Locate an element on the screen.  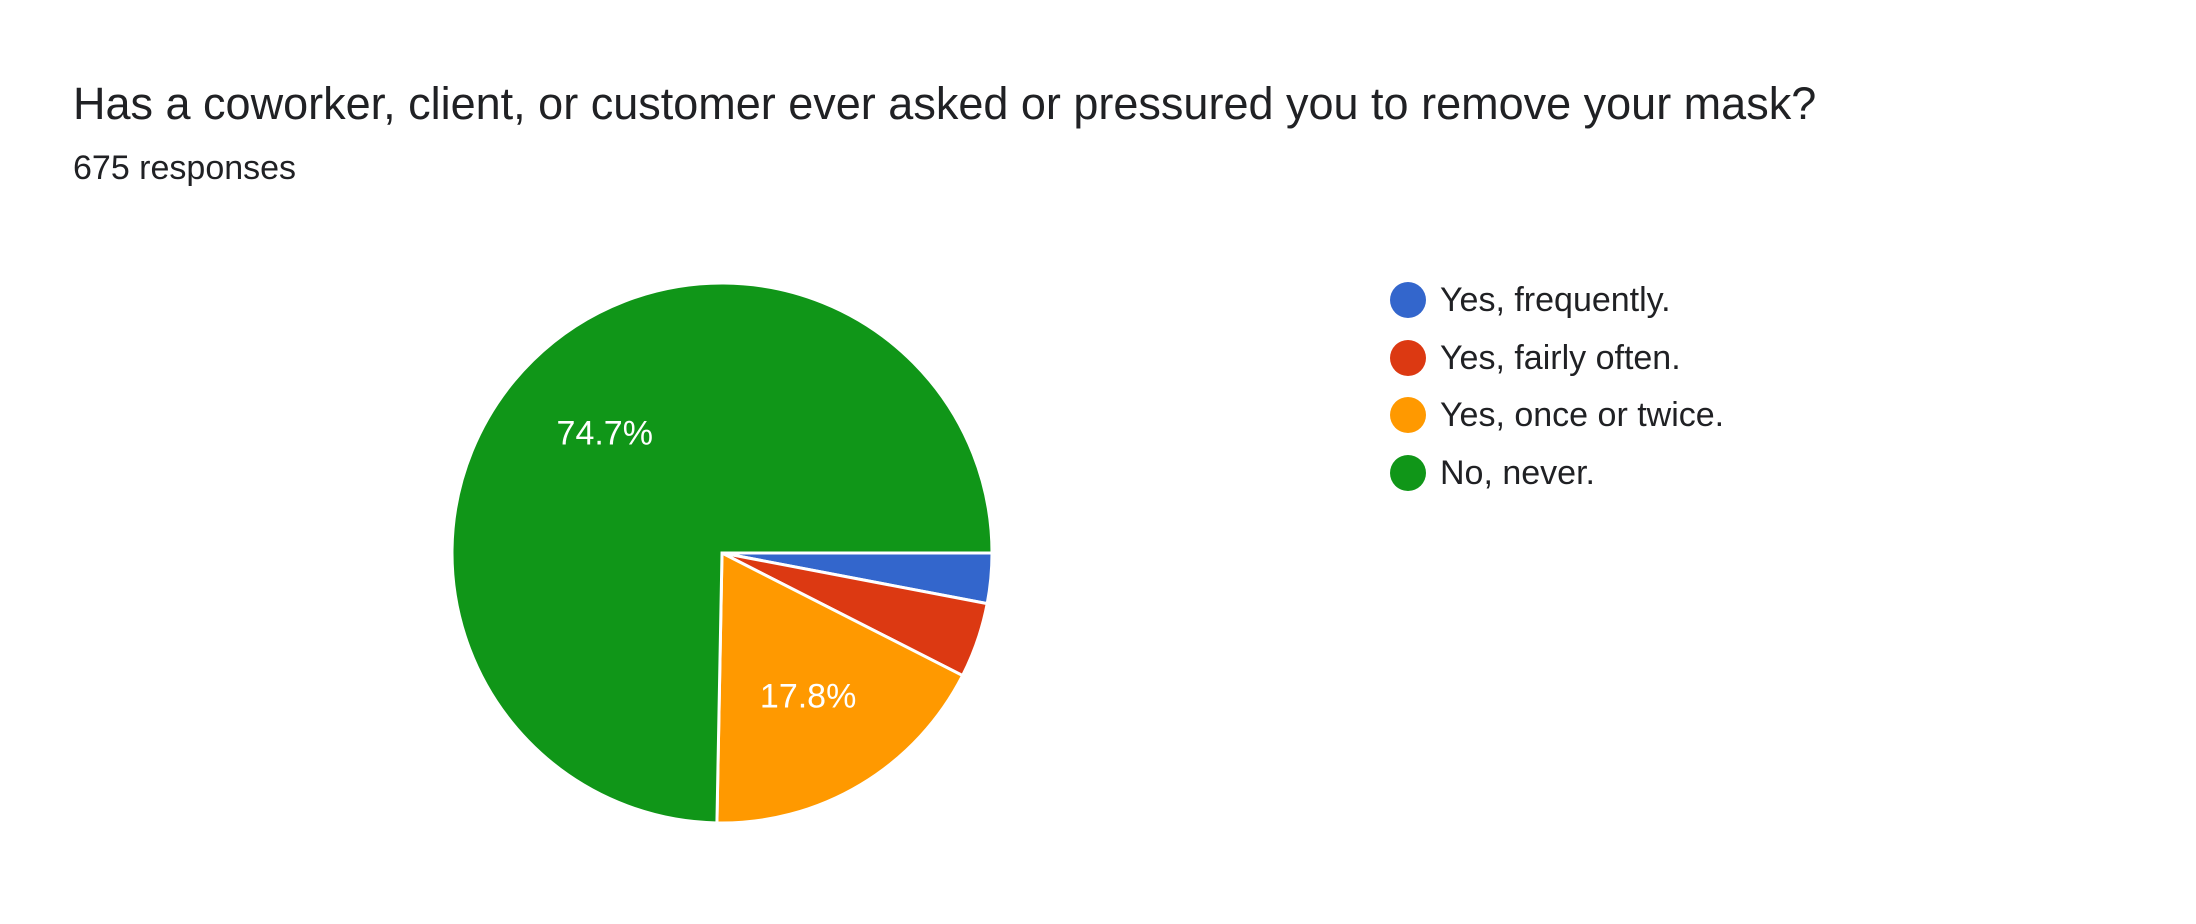
legend-label-yes-frequently: Yes, frequently. is located at coordinates (1555, 300).